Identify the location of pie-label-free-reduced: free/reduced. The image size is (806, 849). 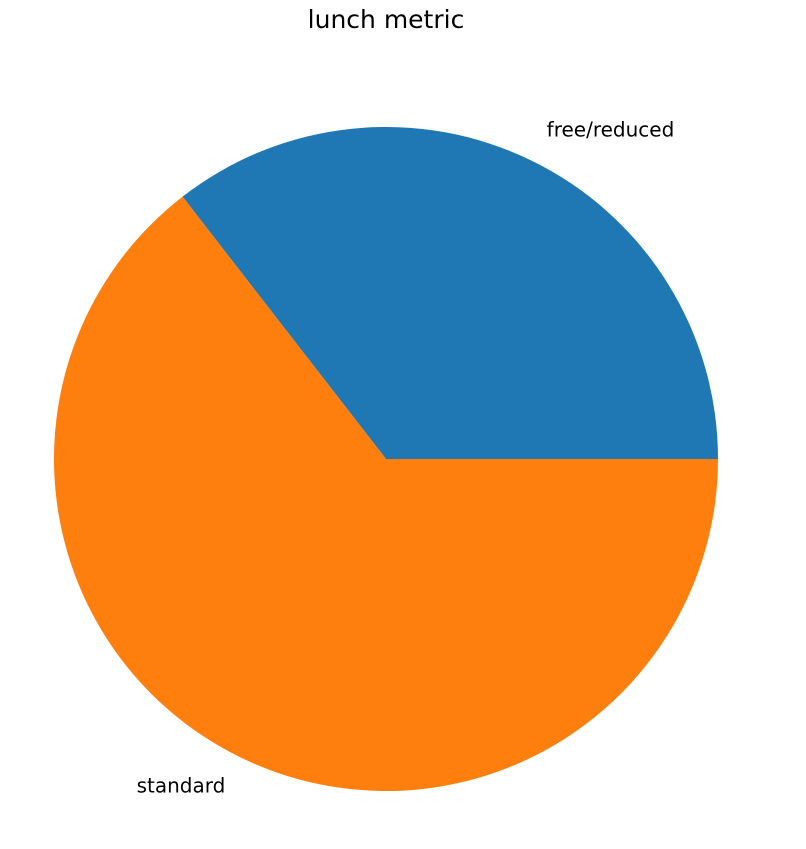
(611, 130).